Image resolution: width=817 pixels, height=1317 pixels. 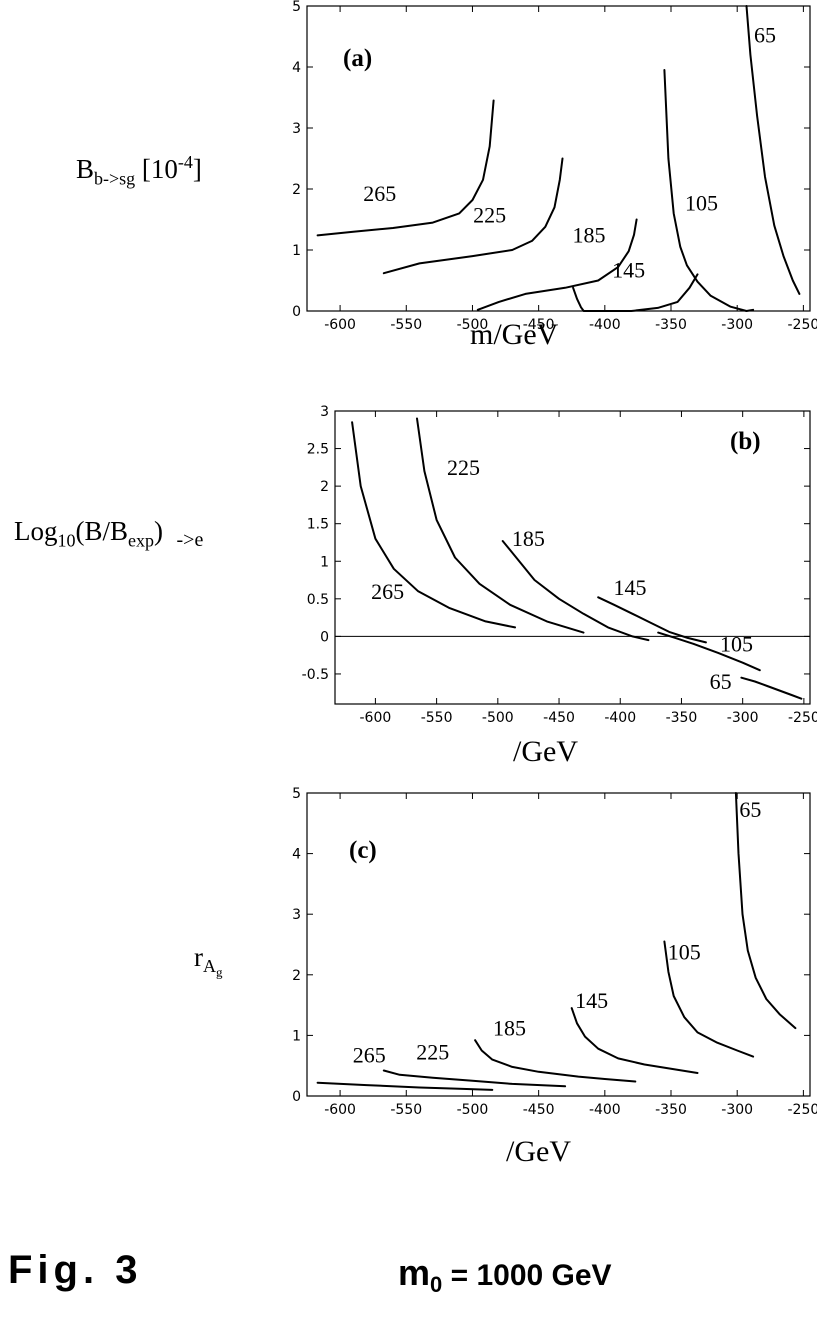 What do you see at coordinates (36, 531) in the screenshot?
I see `ylabel-b-main: Log` at bounding box center [36, 531].